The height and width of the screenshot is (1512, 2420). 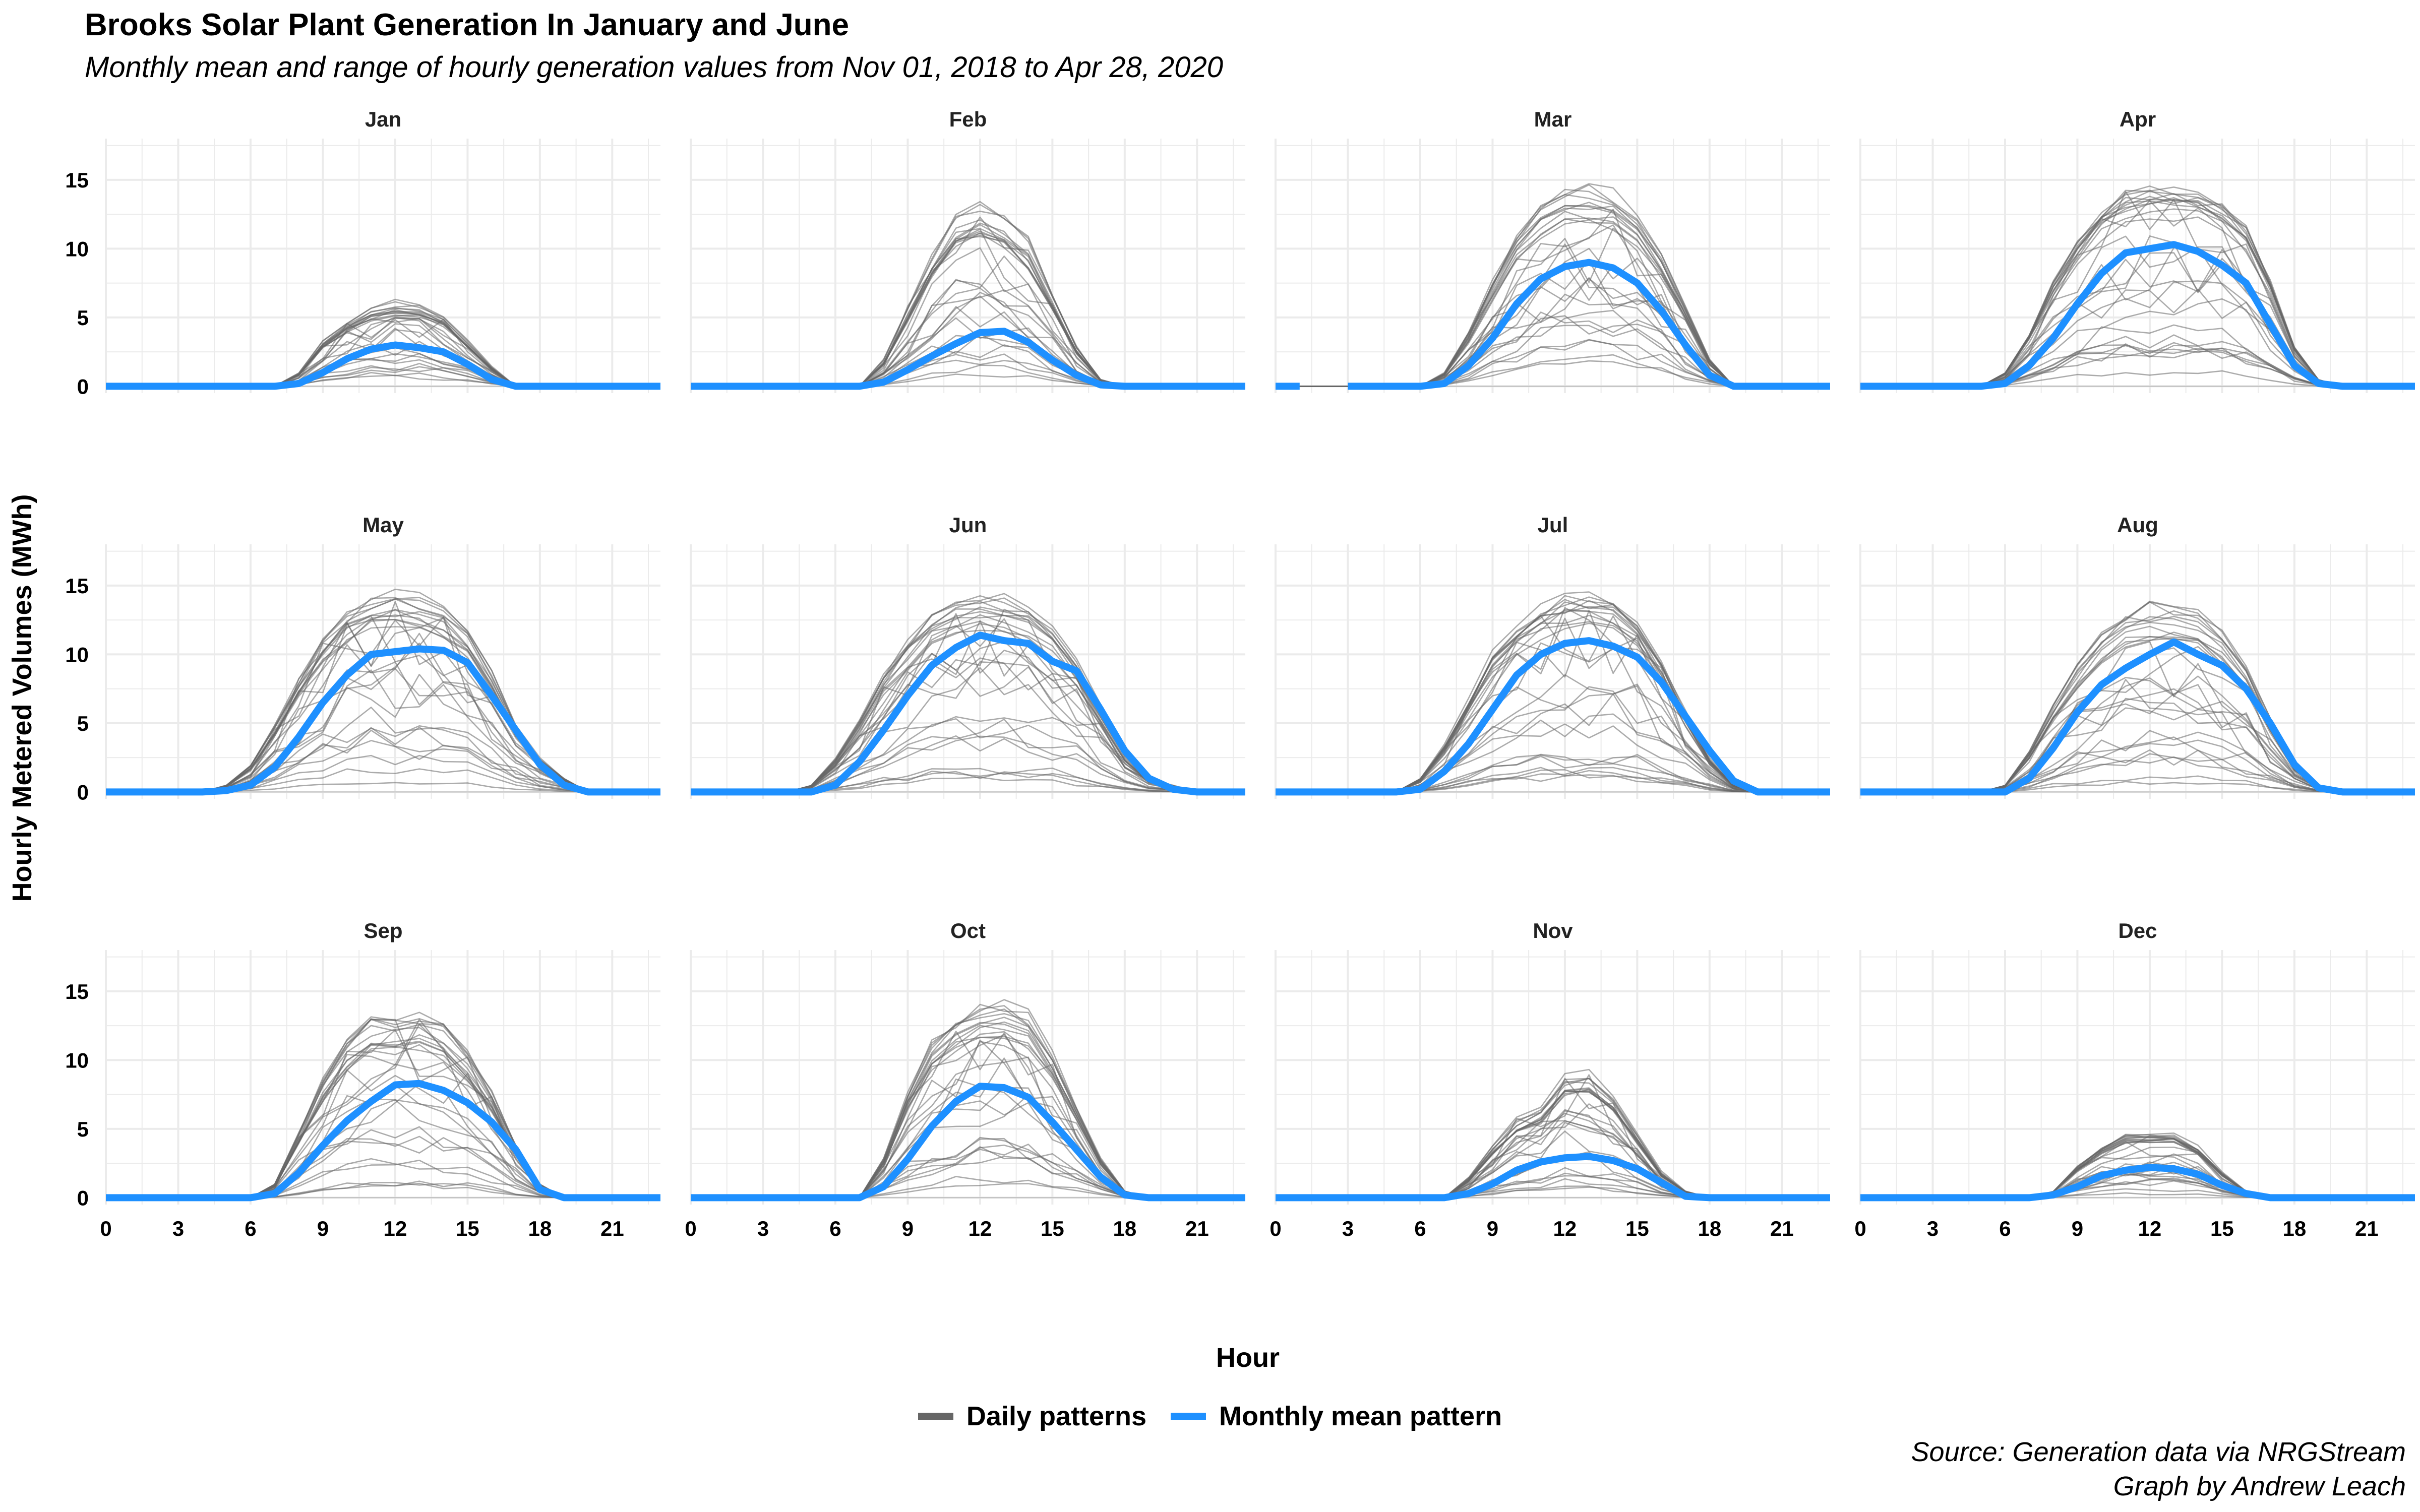 What do you see at coordinates (2158, 1452) in the screenshot?
I see `caption-source: Source: Generation data via NRGStream` at bounding box center [2158, 1452].